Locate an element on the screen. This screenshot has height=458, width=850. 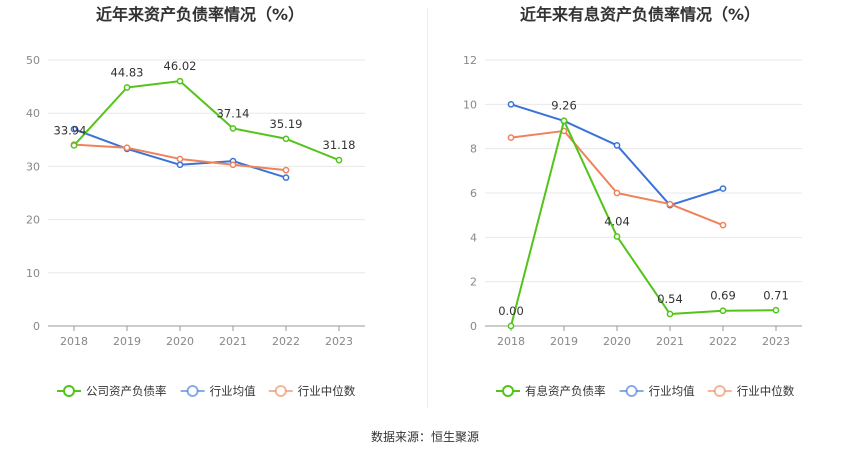
data-label: 35.19 is located at coordinates (286, 124).